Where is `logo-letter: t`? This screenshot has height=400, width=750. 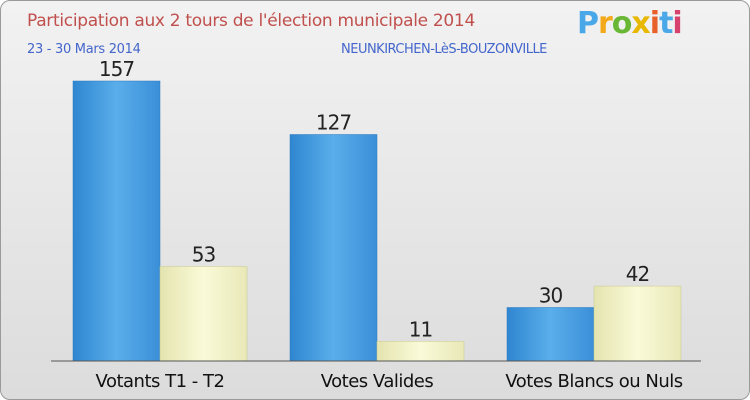
logo-letter: t is located at coordinates (666, 23).